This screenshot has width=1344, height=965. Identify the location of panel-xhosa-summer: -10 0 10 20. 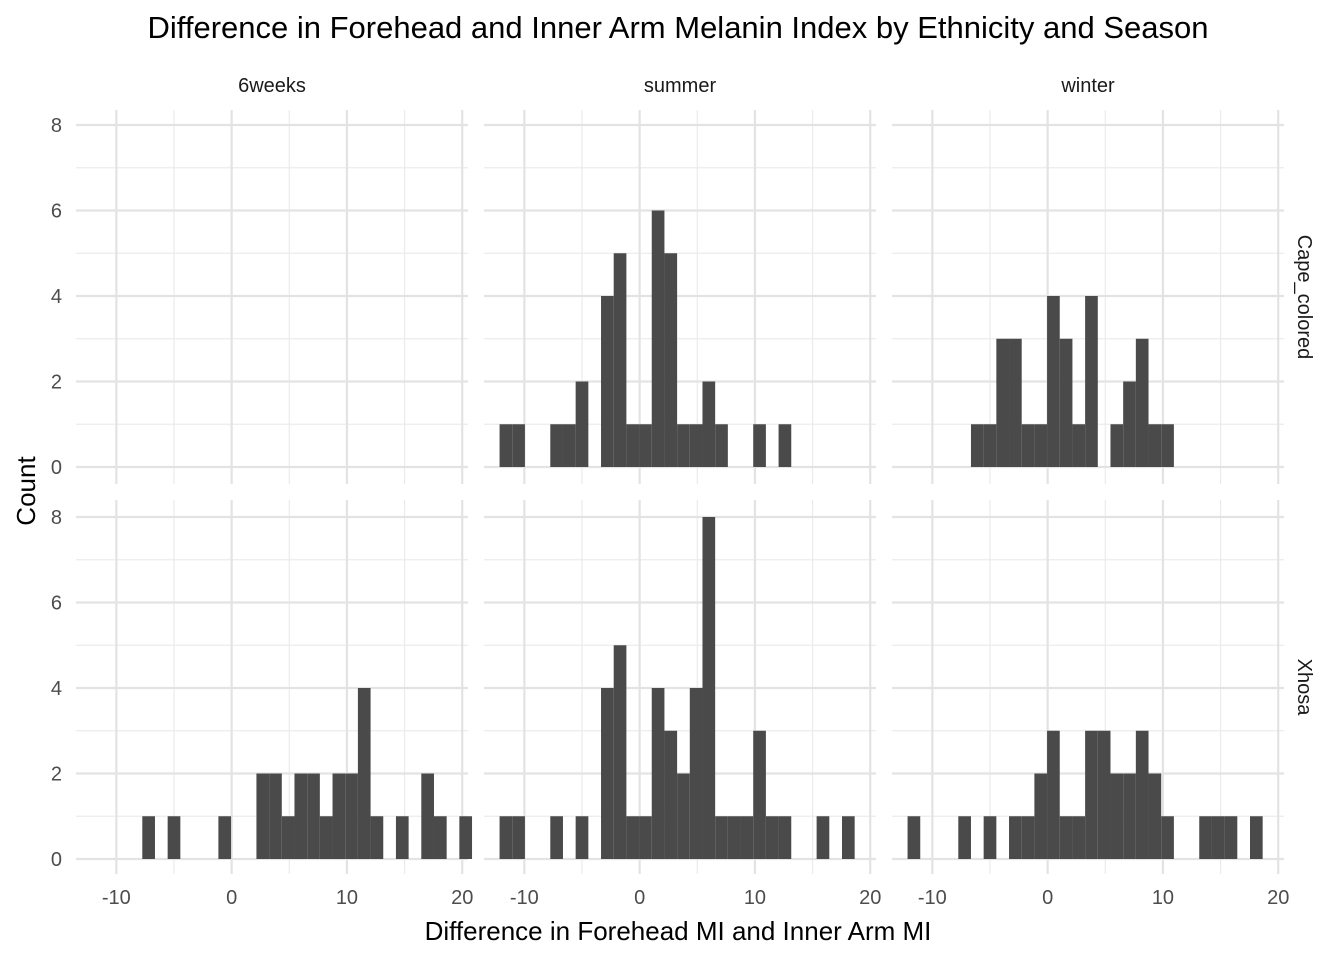
(682, 704).